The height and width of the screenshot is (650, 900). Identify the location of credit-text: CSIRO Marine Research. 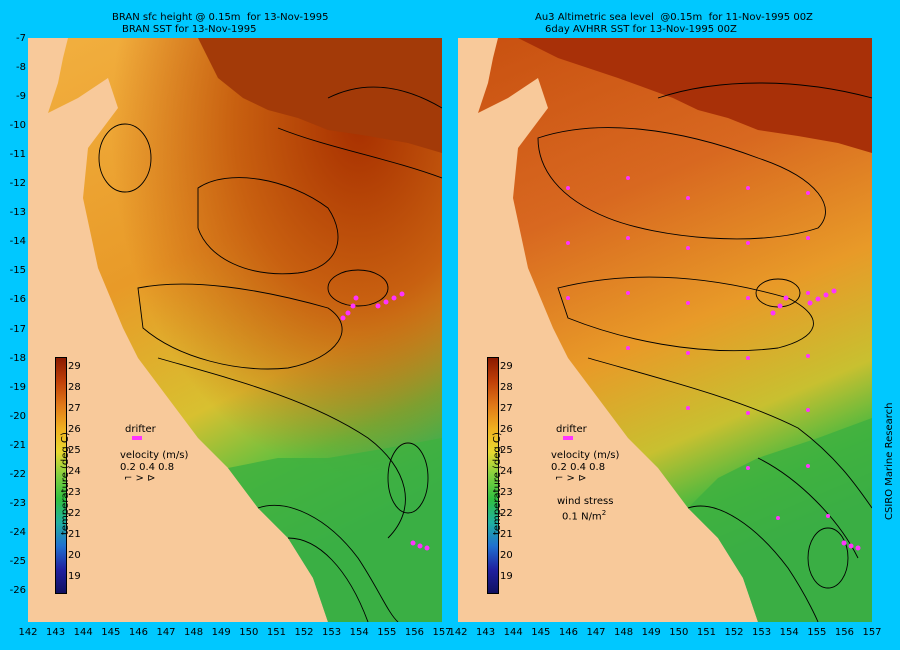
(889, 461).